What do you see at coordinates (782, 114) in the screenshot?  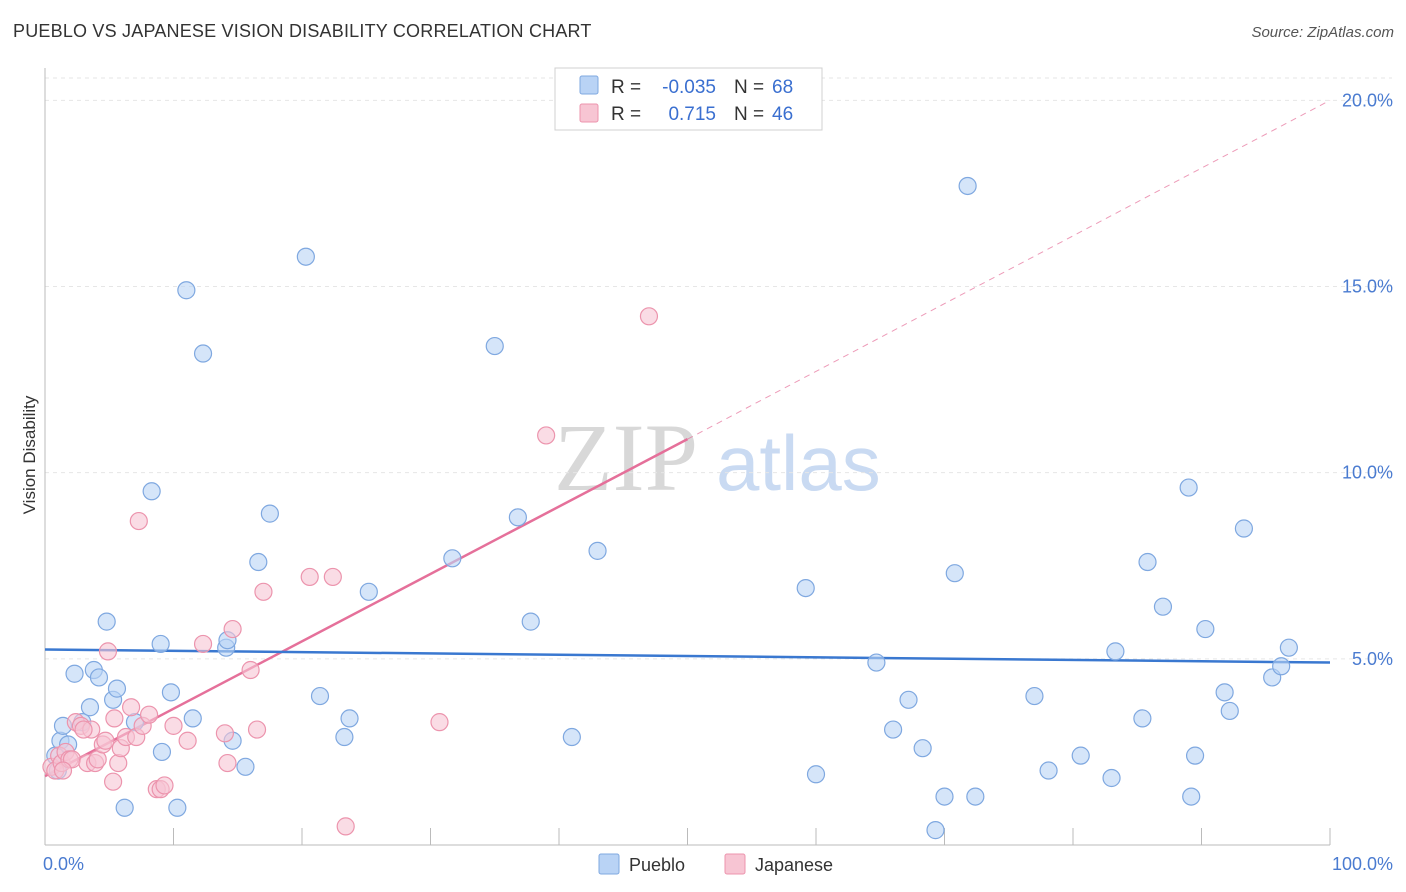 I see `legend-n-value-japanese: 46` at bounding box center [782, 114].